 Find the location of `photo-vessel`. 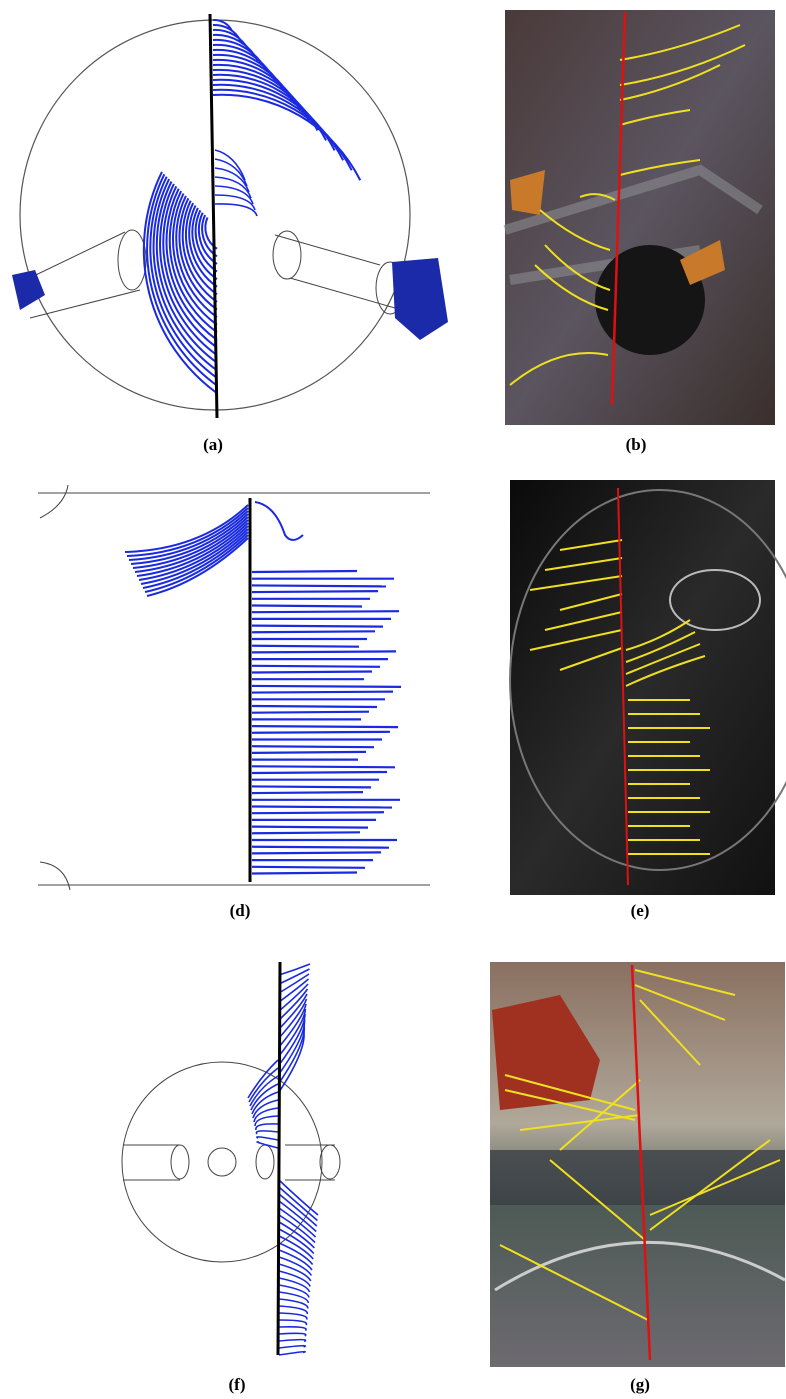

photo-vessel is located at coordinates (647, 680).